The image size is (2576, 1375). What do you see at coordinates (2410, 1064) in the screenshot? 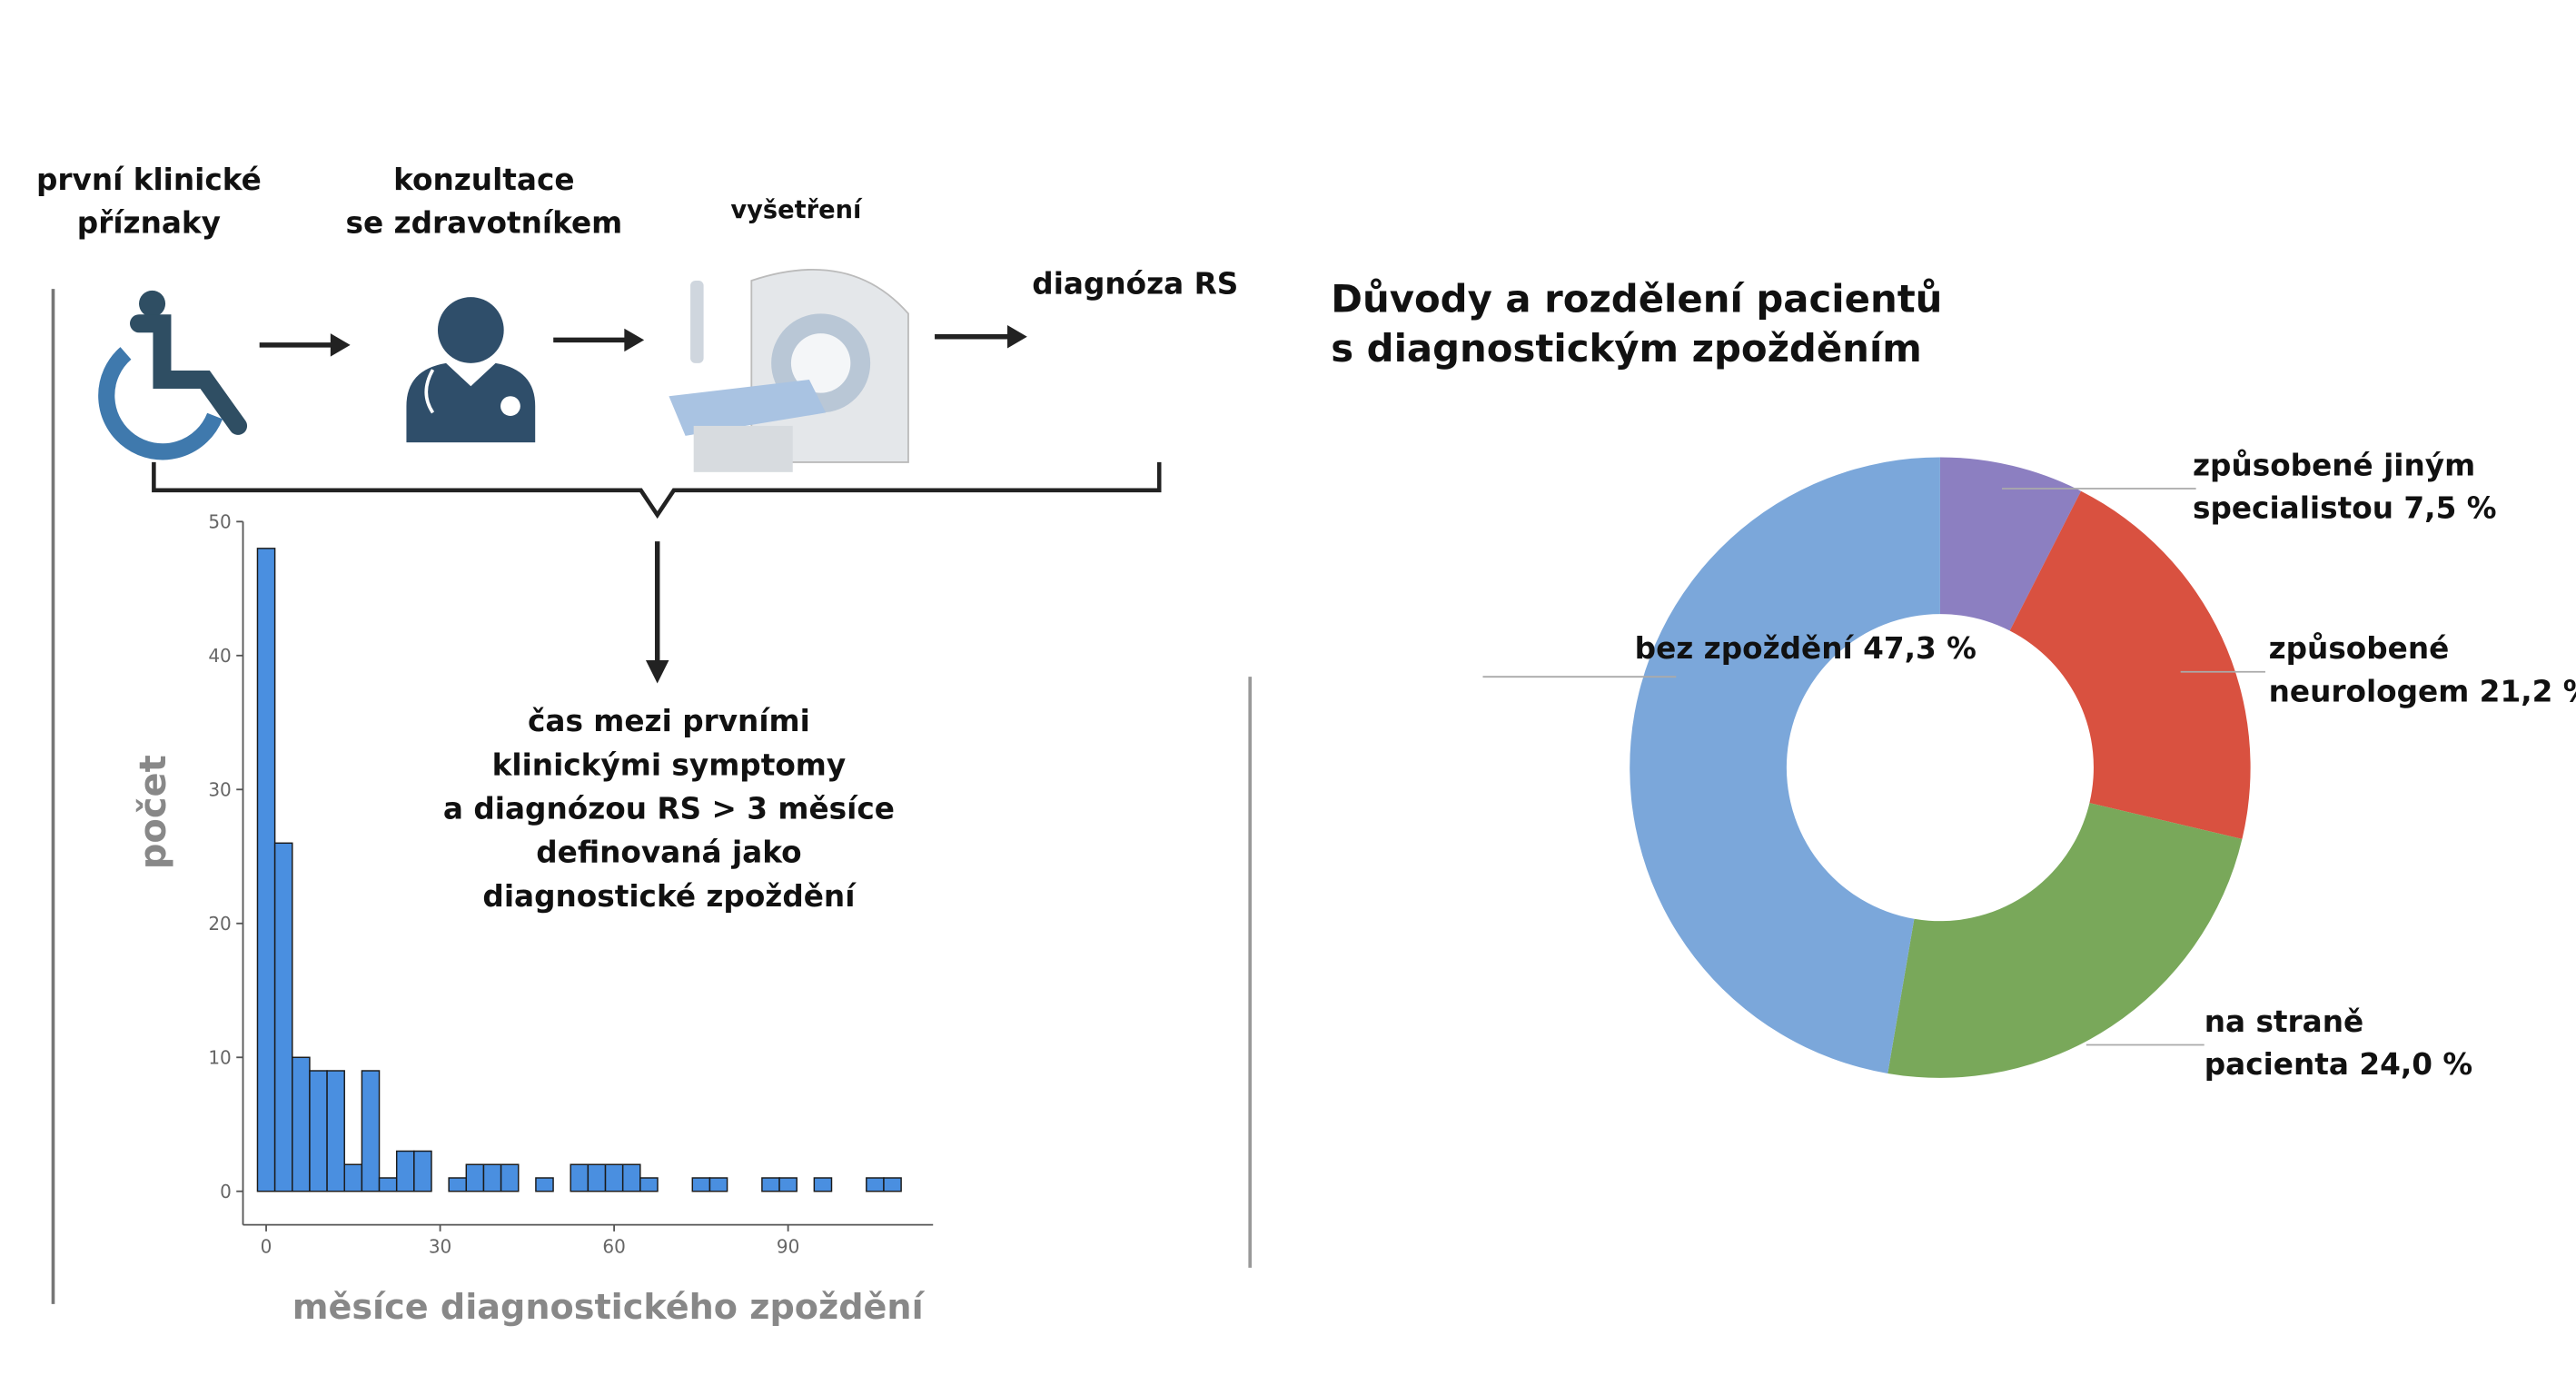
I see `value-label: 24,0 %` at bounding box center [2410, 1064].